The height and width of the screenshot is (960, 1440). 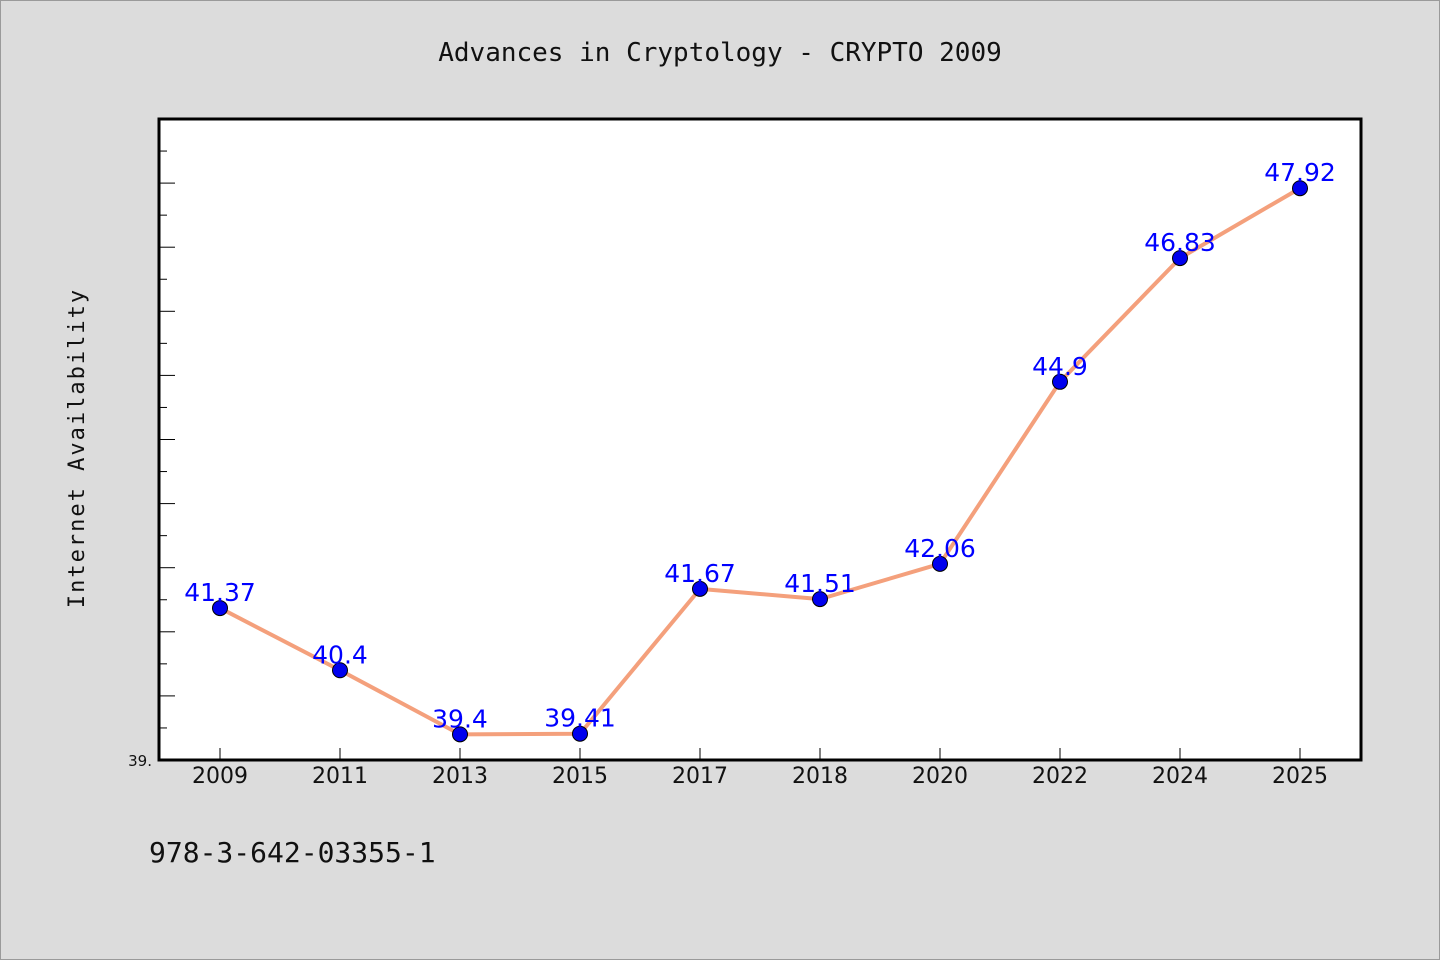 What do you see at coordinates (760, 754) in the screenshot?
I see `x-axis-ticks` at bounding box center [760, 754].